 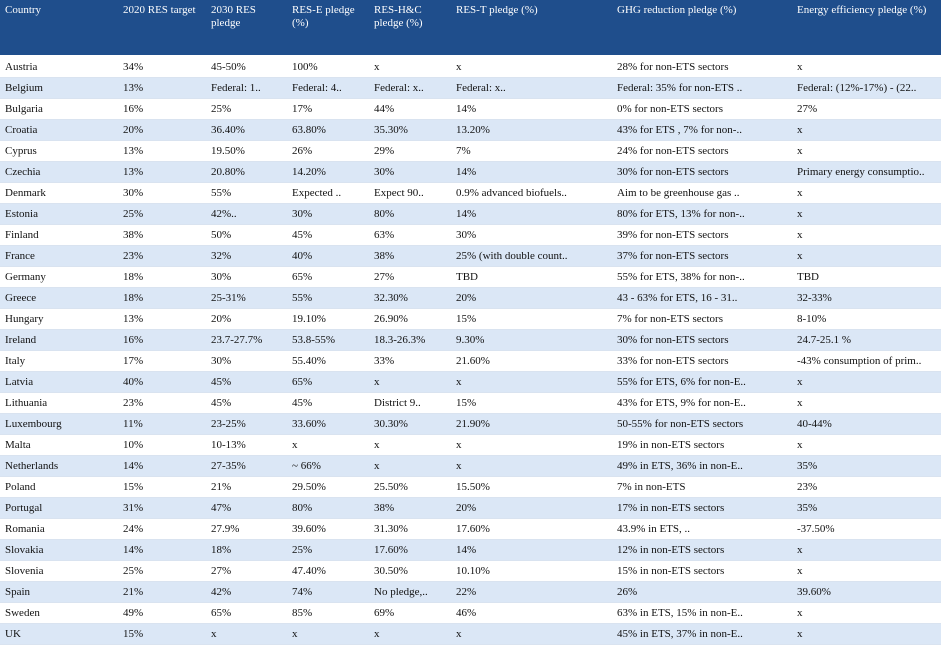 What do you see at coordinates (328, 424) in the screenshot?
I see `table-cell: 33.60%` at bounding box center [328, 424].